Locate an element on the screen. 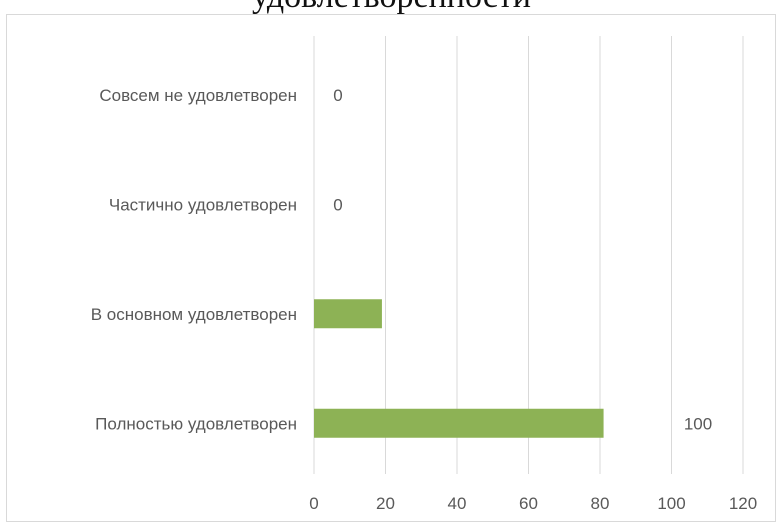 The image size is (783, 527). x-tick-label-100: 100 is located at coordinates (671, 503).